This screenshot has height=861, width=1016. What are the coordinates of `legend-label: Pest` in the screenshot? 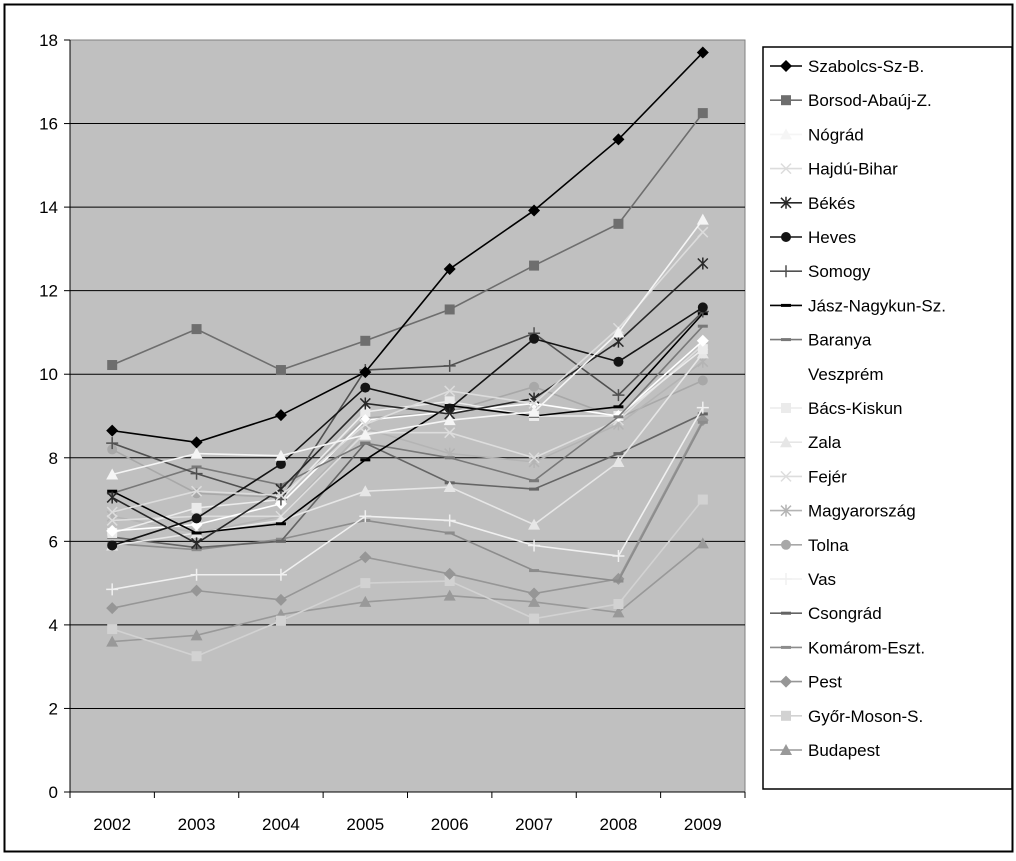 It's located at (825, 682).